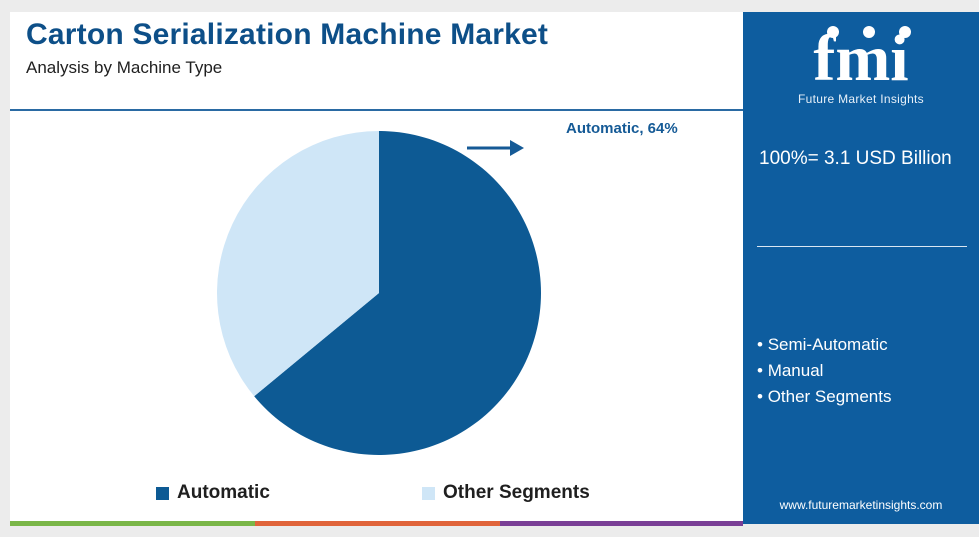 The width and height of the screenshot is (979, 537). Describe the element at coordinates (287, 34) in the screenshot. I see `page-title: Carton Serialization Machine Market` at that location.